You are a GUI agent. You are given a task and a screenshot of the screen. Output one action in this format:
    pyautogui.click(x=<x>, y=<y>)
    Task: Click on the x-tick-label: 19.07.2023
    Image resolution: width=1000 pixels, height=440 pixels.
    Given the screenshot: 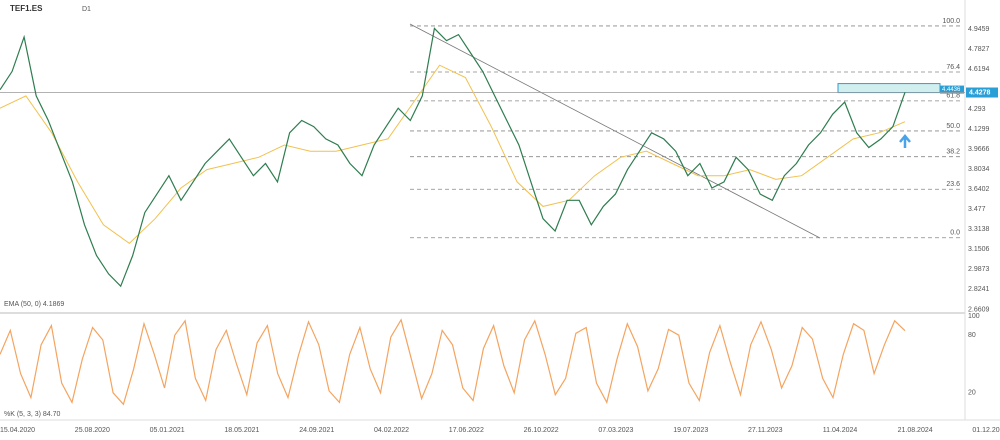 What is the action you would take?
    pyautogui.click(x=690, y=430)
    